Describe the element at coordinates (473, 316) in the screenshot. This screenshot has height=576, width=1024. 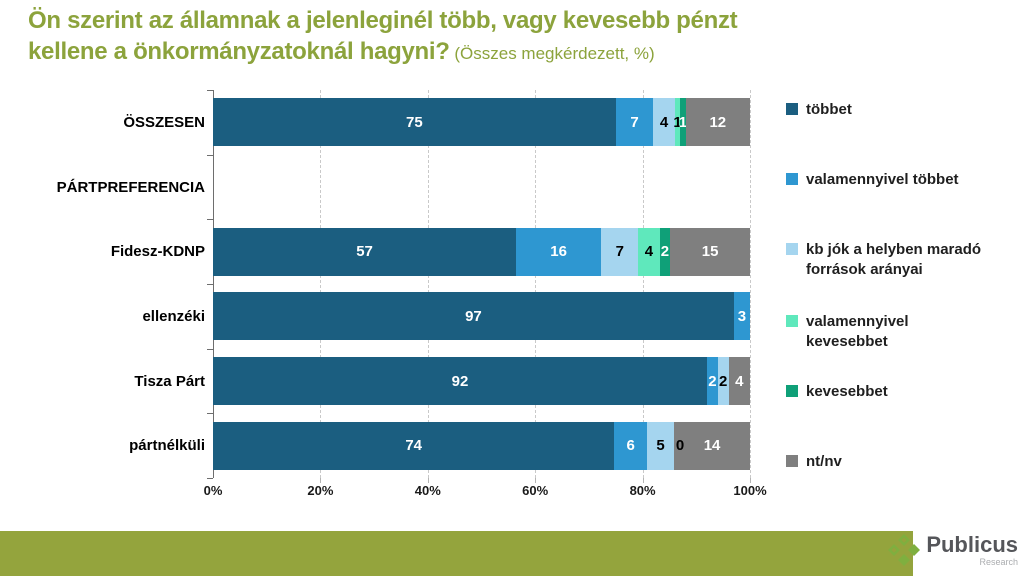
I see `bar-segment-label: 97` at that location.